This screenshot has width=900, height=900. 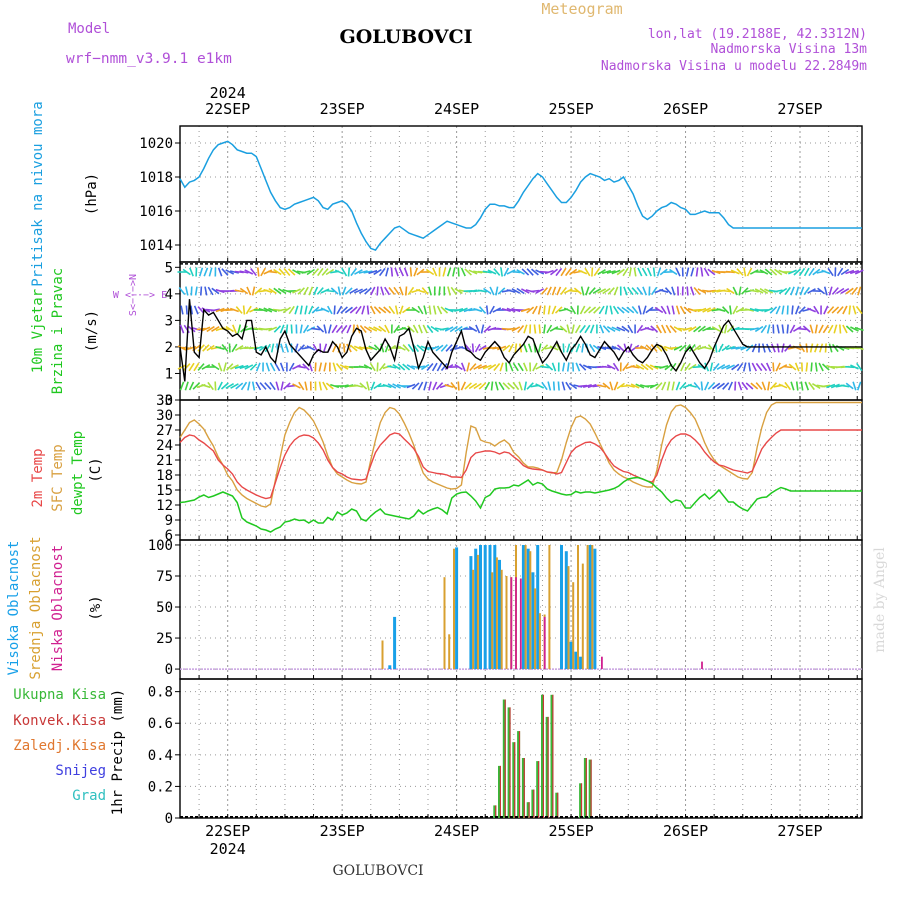 What do you see at coordinates (133, 295) in the screenshot?
I see `compass-ns: S<−·−>N` at bounding box center [133, 295].